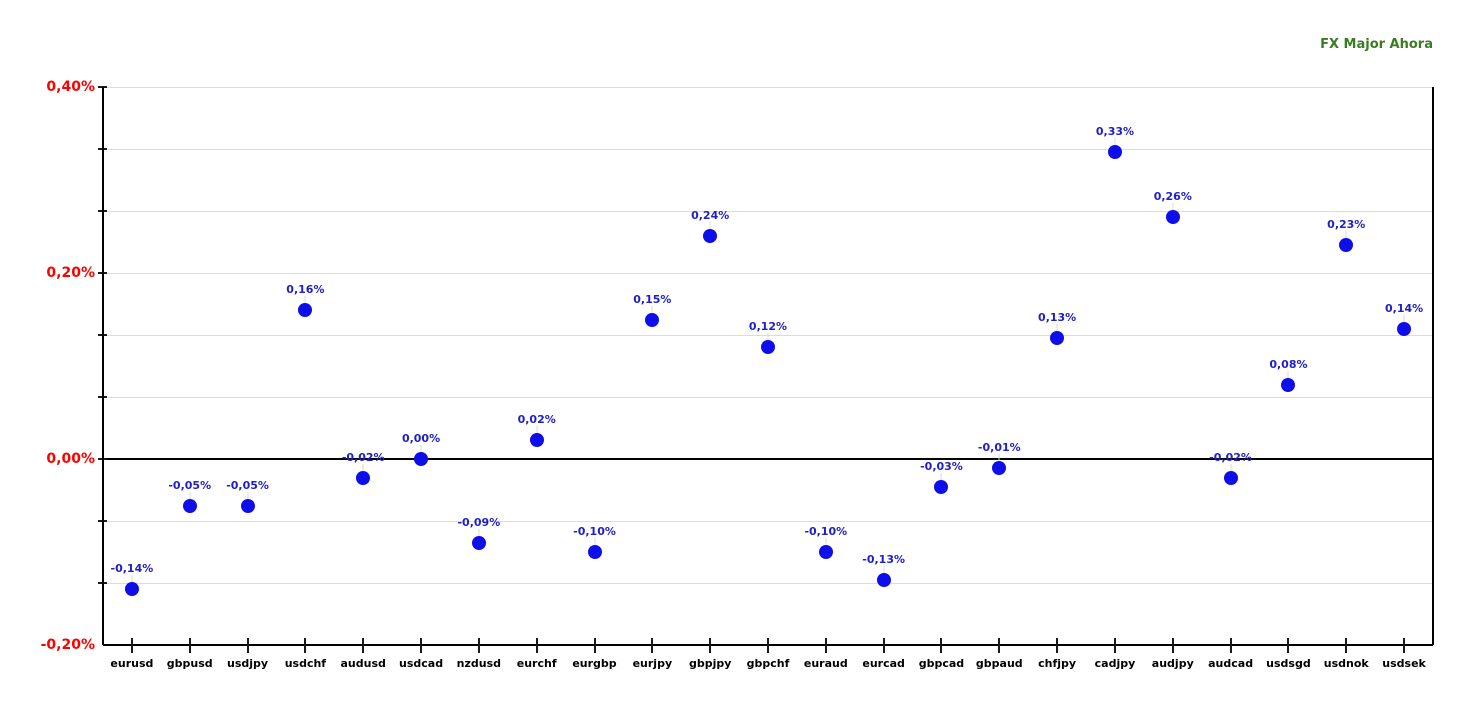 Image resolution: width=1468 pixels, height=707 pixels. What do you see at coordinates (67, 645) in the screenshot?
I see `y-tick-label: -0,20%` at bounding box center [67, 645].